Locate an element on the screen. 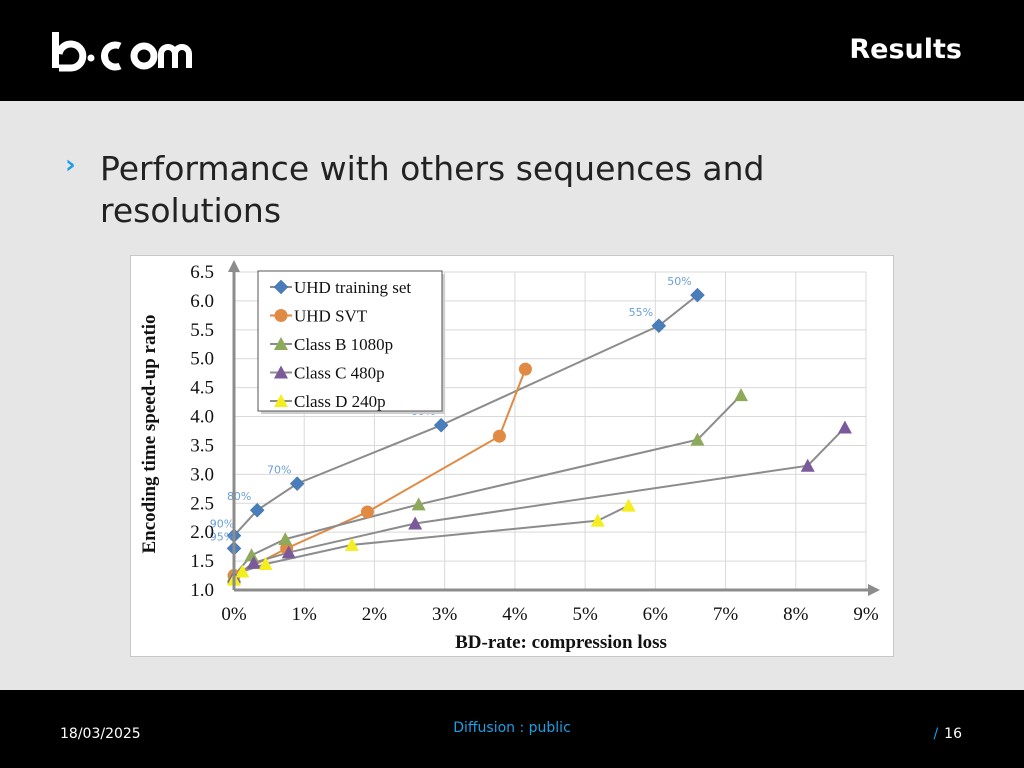 The image size is (1024, 768). section-title: Results is located at coordinates (905, 49).